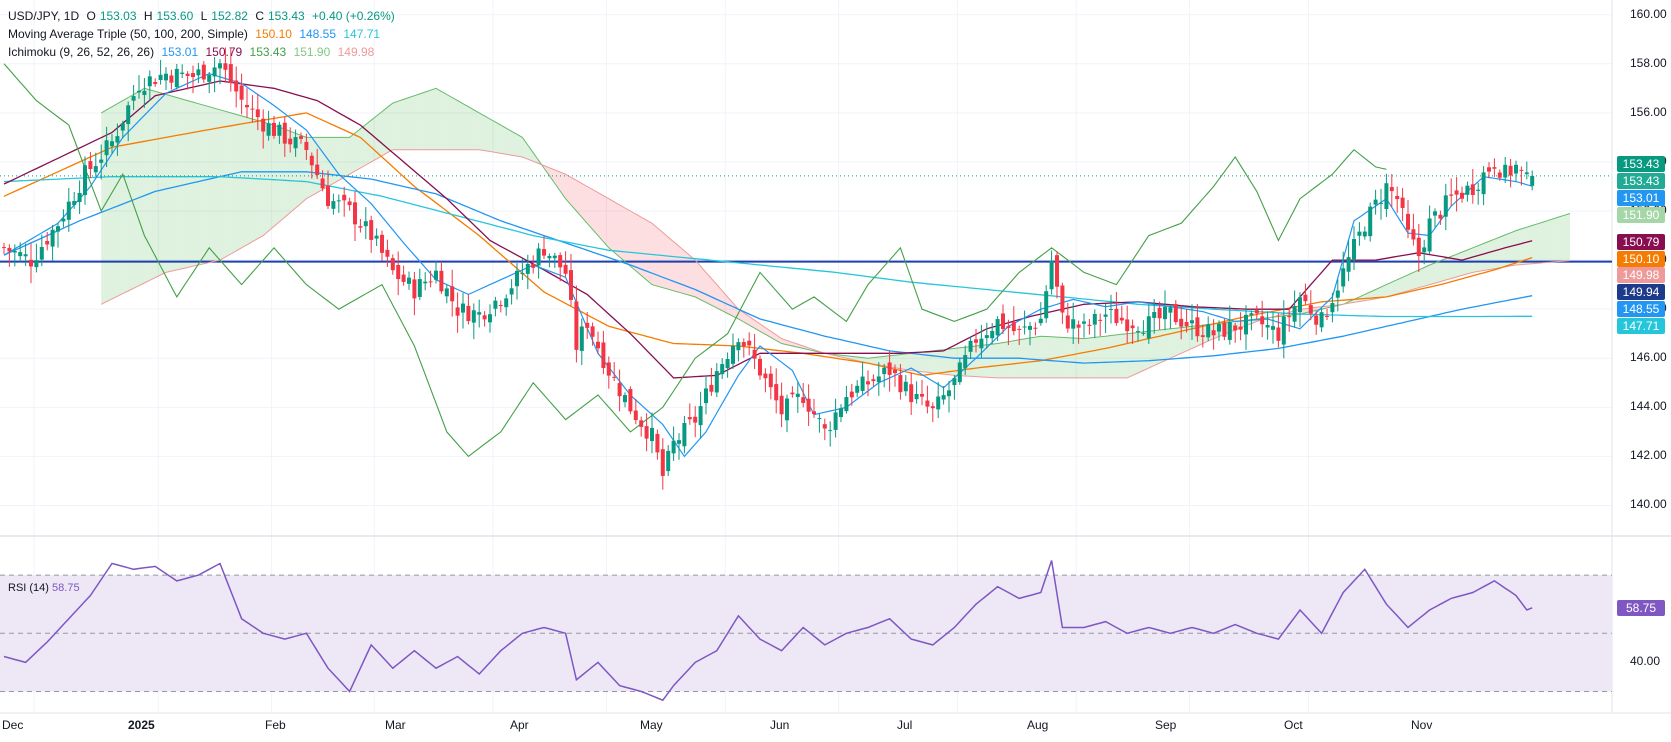 The image size is (1671, 742). I want to click on price-tag: 153.43, so click(1641, 181).